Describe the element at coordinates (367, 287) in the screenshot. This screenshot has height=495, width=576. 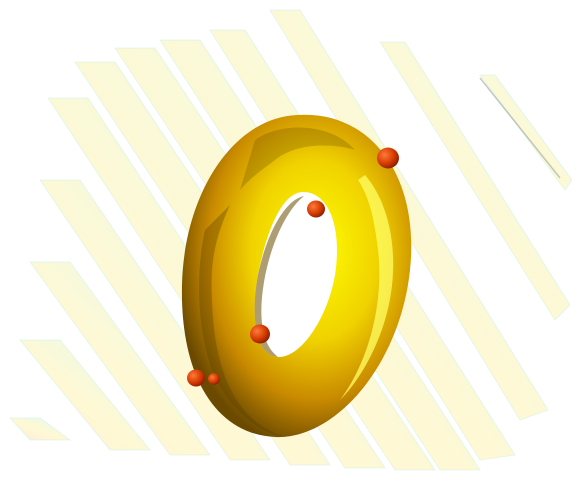
I see `torus-highlight` at that location.